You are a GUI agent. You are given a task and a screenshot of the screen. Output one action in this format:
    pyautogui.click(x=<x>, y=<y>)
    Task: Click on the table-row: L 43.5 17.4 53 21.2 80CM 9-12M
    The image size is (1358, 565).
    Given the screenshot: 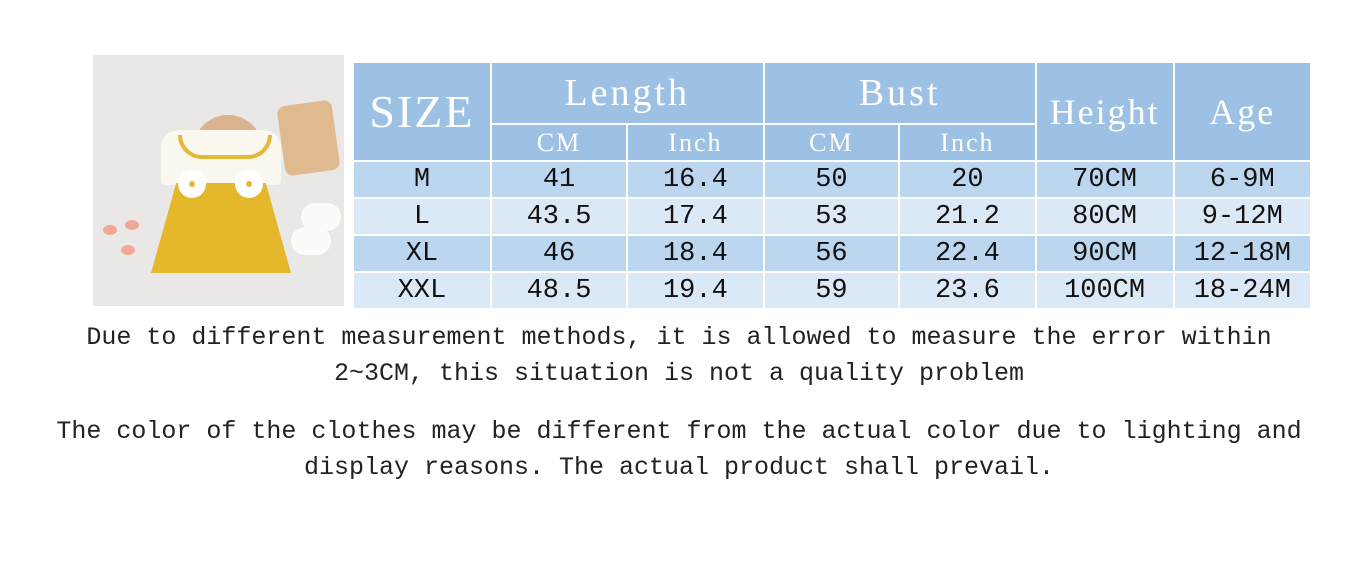 What is the action you would take?
    pyautogui.click(x=832, y=216)
    